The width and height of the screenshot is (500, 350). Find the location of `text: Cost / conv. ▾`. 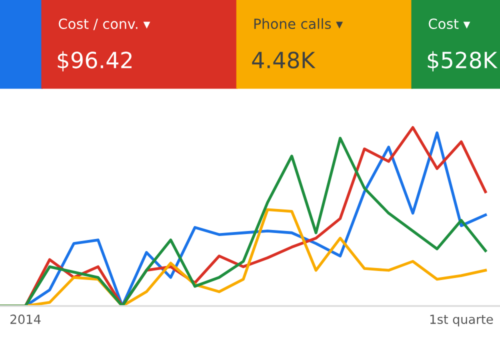

text: Cost / conv. ▾ is located at coordinates (104, 24).